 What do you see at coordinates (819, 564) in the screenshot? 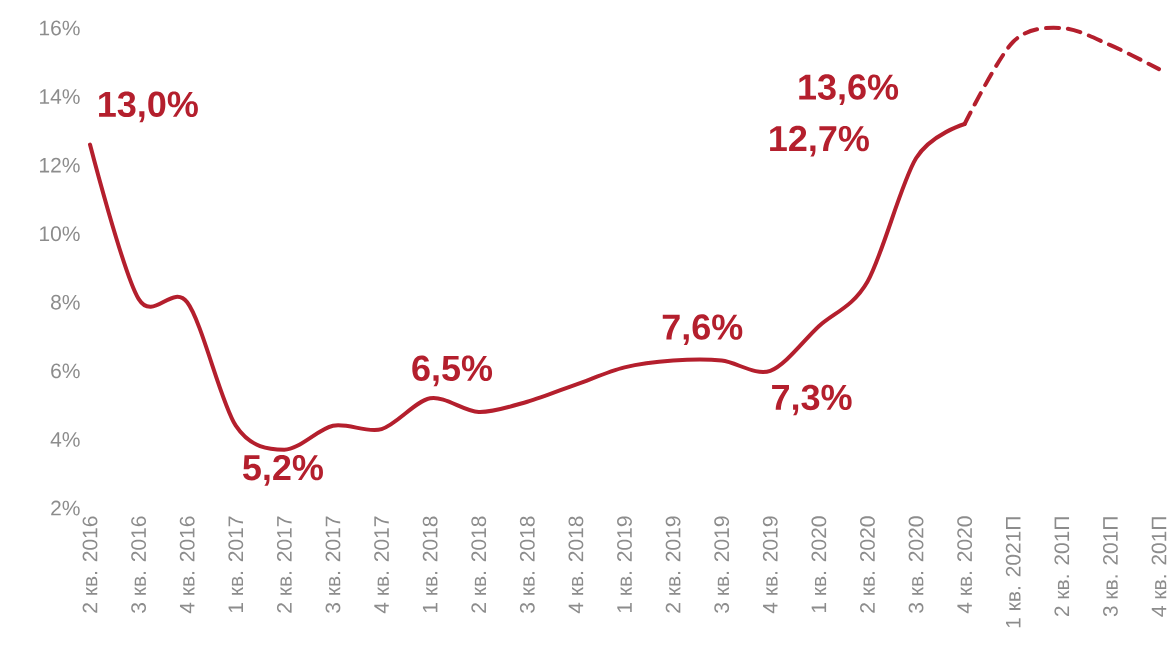
I see `x-tick-label: 1 кв. 2020` at bounding box center [819, 564].